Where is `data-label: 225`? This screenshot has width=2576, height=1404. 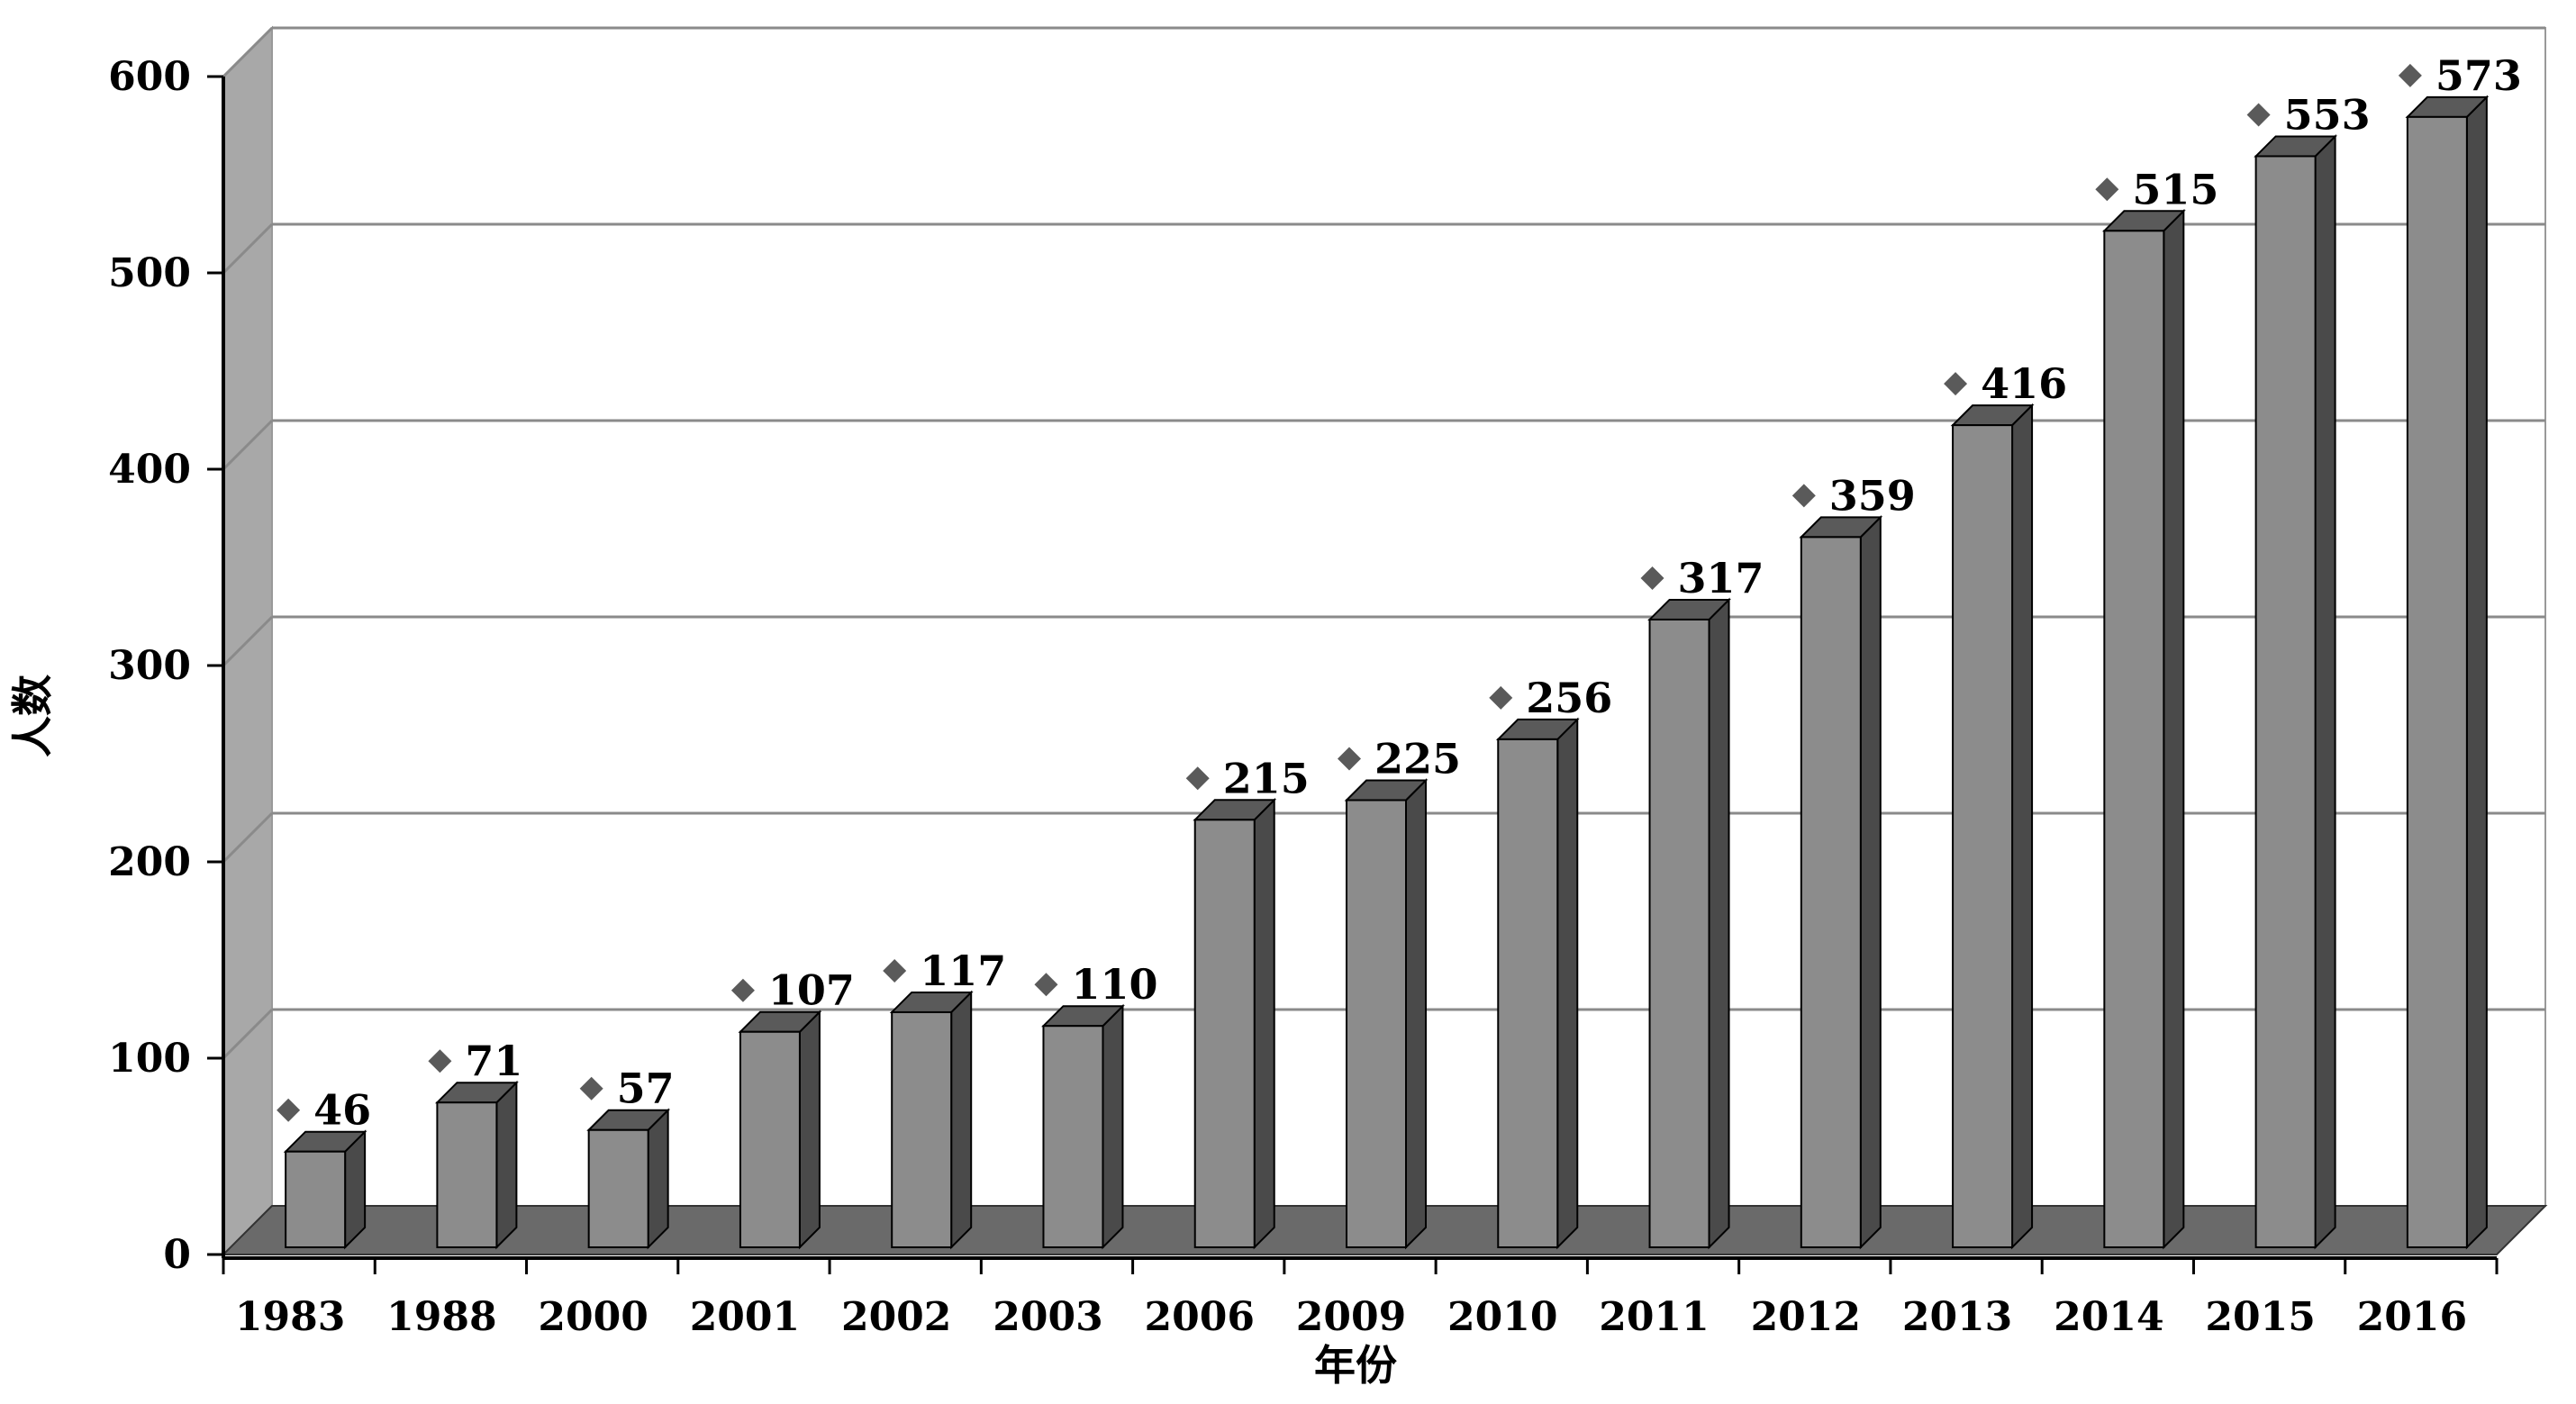
data-label: 225 is located at coordinates (1417, 759).